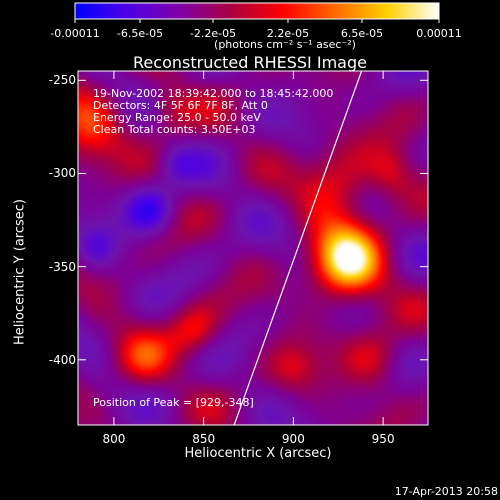  I want to click on x-axis-label: Heliocentric X (arcsec), so click(258, 453).